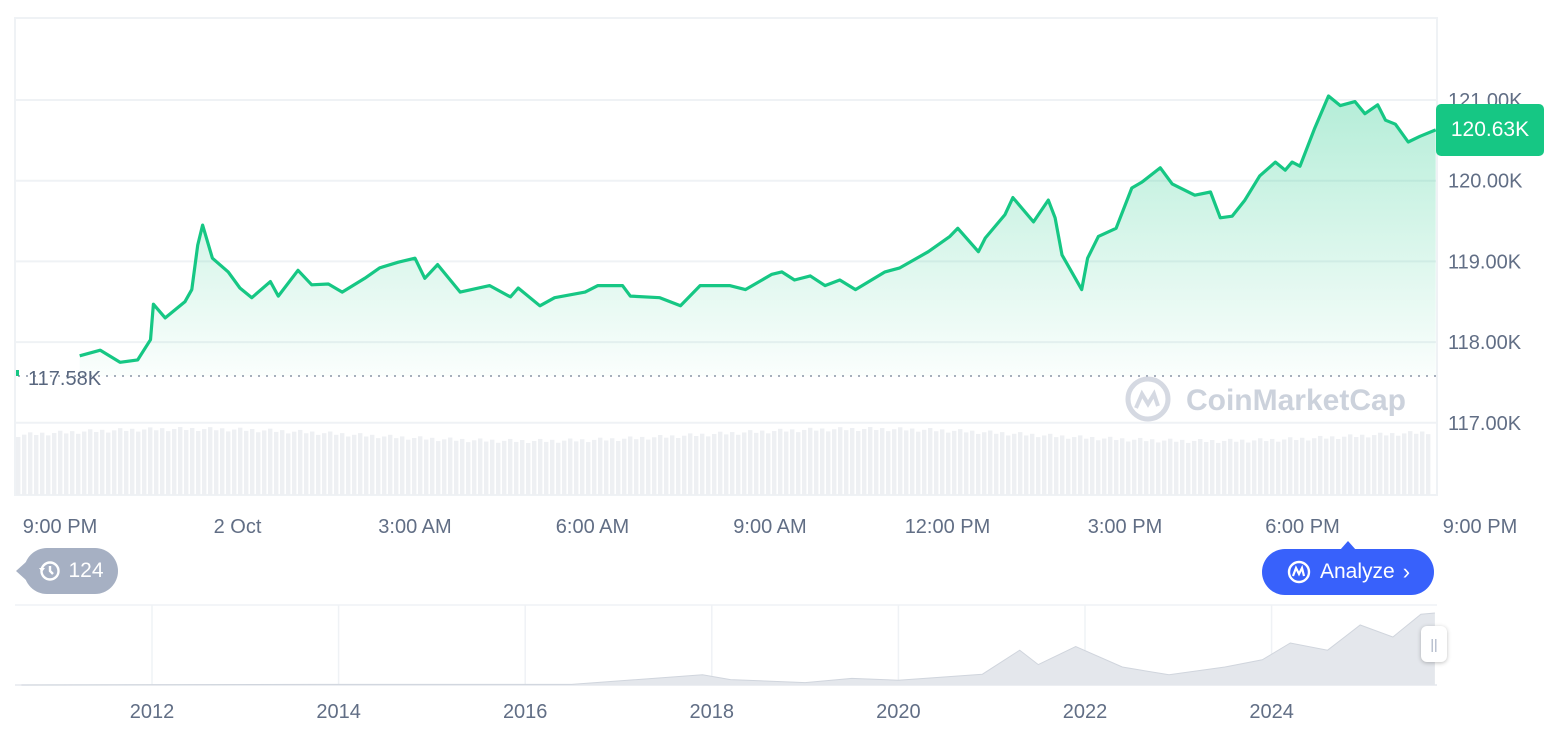 This screenshot has height=732, width=1566. What do you see at coordinates (948, 527) in the screenshot?
I see `x-tick-label: 12:00 PM` at bounding box center [948, 527].